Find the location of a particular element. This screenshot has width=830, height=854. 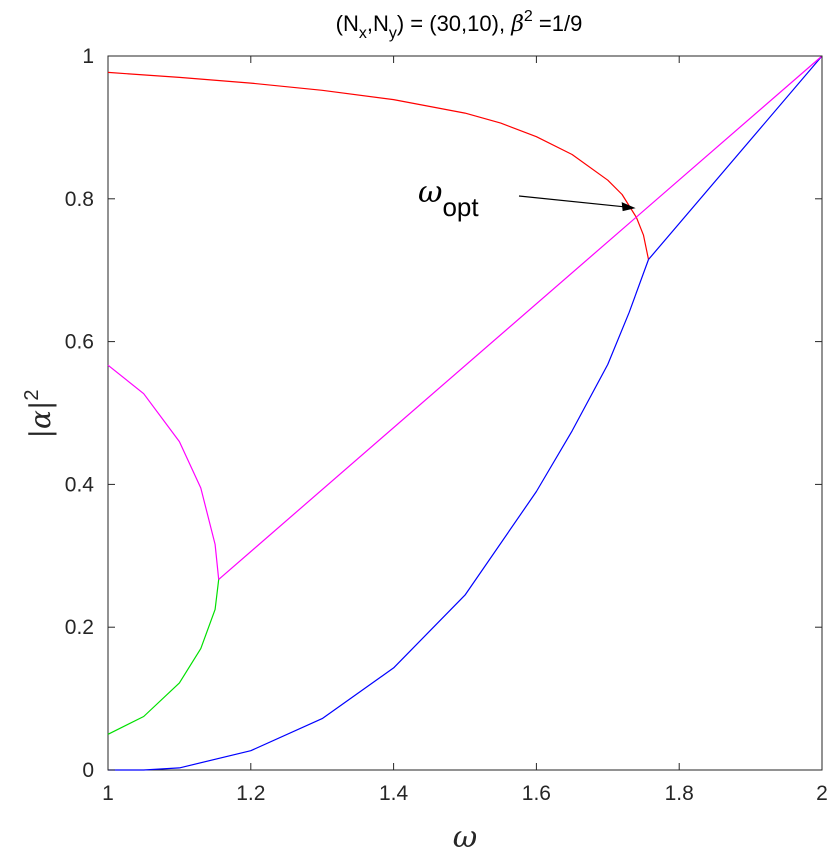

y-axis-label: |α|2 is located at coordinates (39, 414).